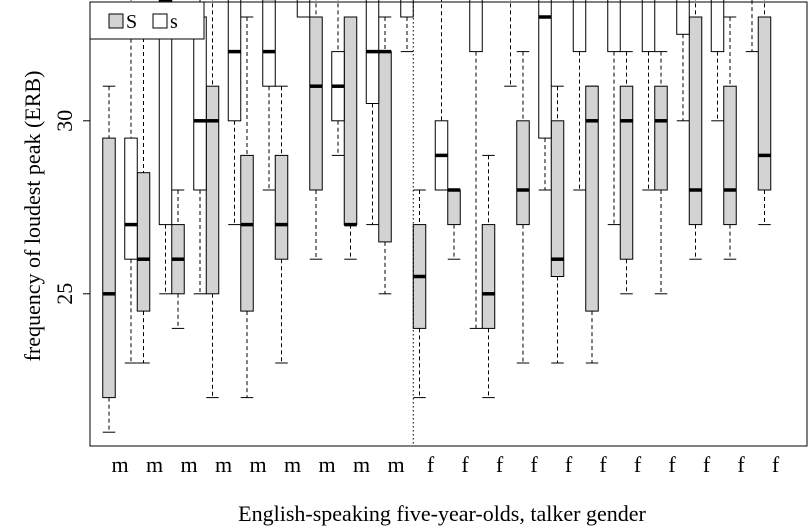  I want to click on y-axis-label: frequency of loudest peak (ERB), so click(32, 216).